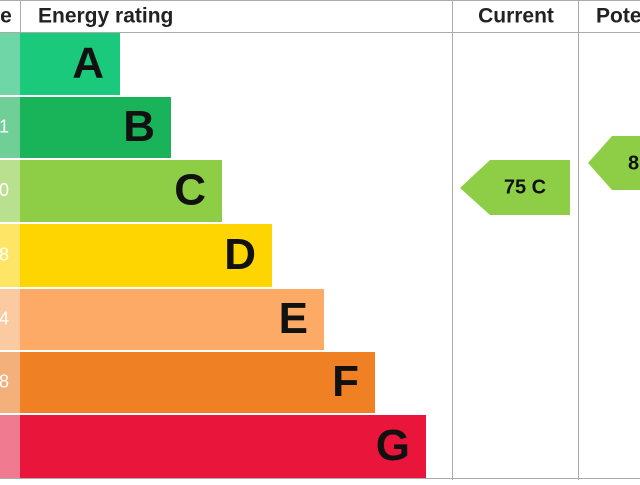 Image resolution: width=640 pixels, height=485 pixels. Describe the element at coordinates (345, 381) in the screenshot. I see `rating-letter: F` at that location.